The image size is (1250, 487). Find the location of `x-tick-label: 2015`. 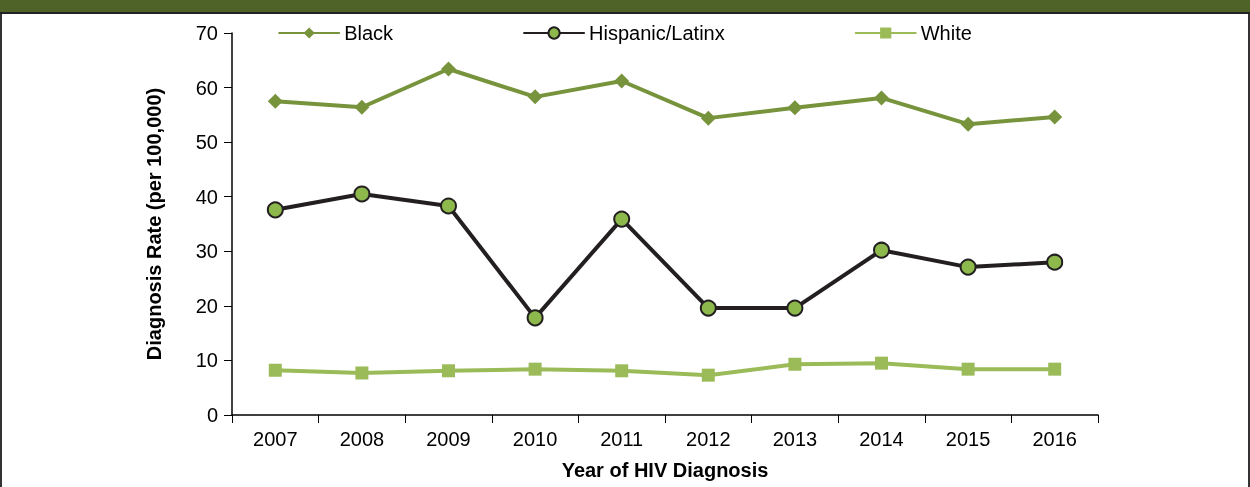

x-tick-label: 2015 is located at coordinates (968, 439).